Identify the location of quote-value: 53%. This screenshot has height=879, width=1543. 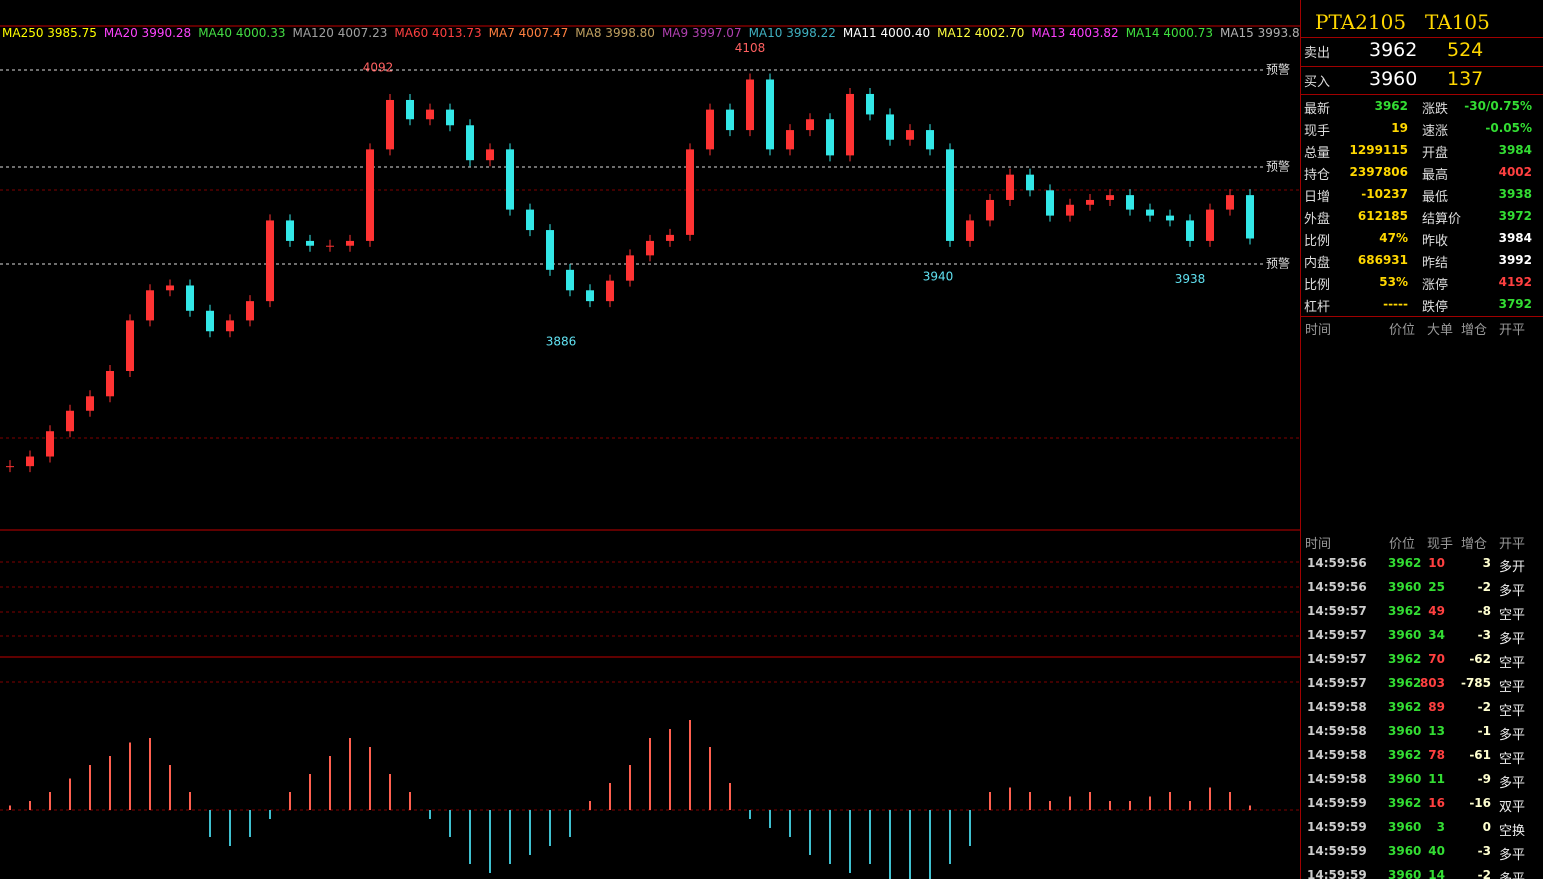
(1393, 282).